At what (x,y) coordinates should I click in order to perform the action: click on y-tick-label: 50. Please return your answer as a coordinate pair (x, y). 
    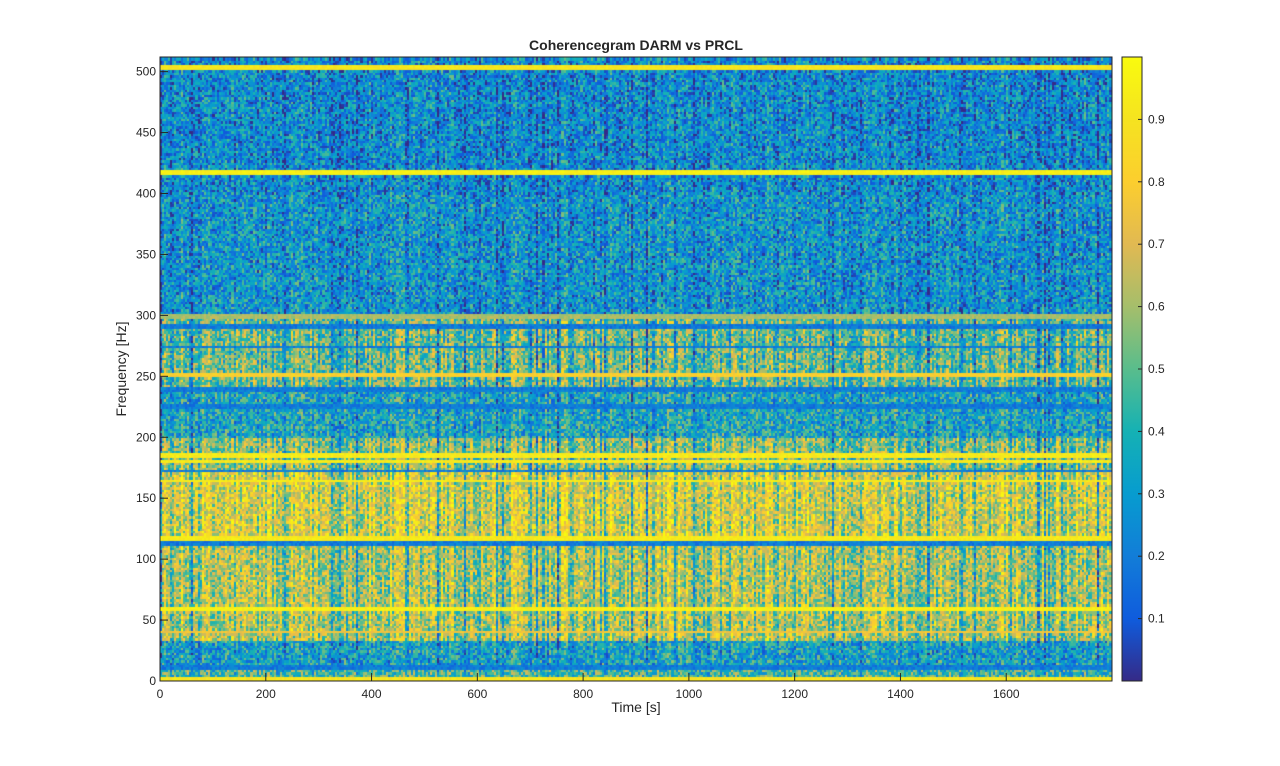
    Looking at the image, I should click on (150, 620).